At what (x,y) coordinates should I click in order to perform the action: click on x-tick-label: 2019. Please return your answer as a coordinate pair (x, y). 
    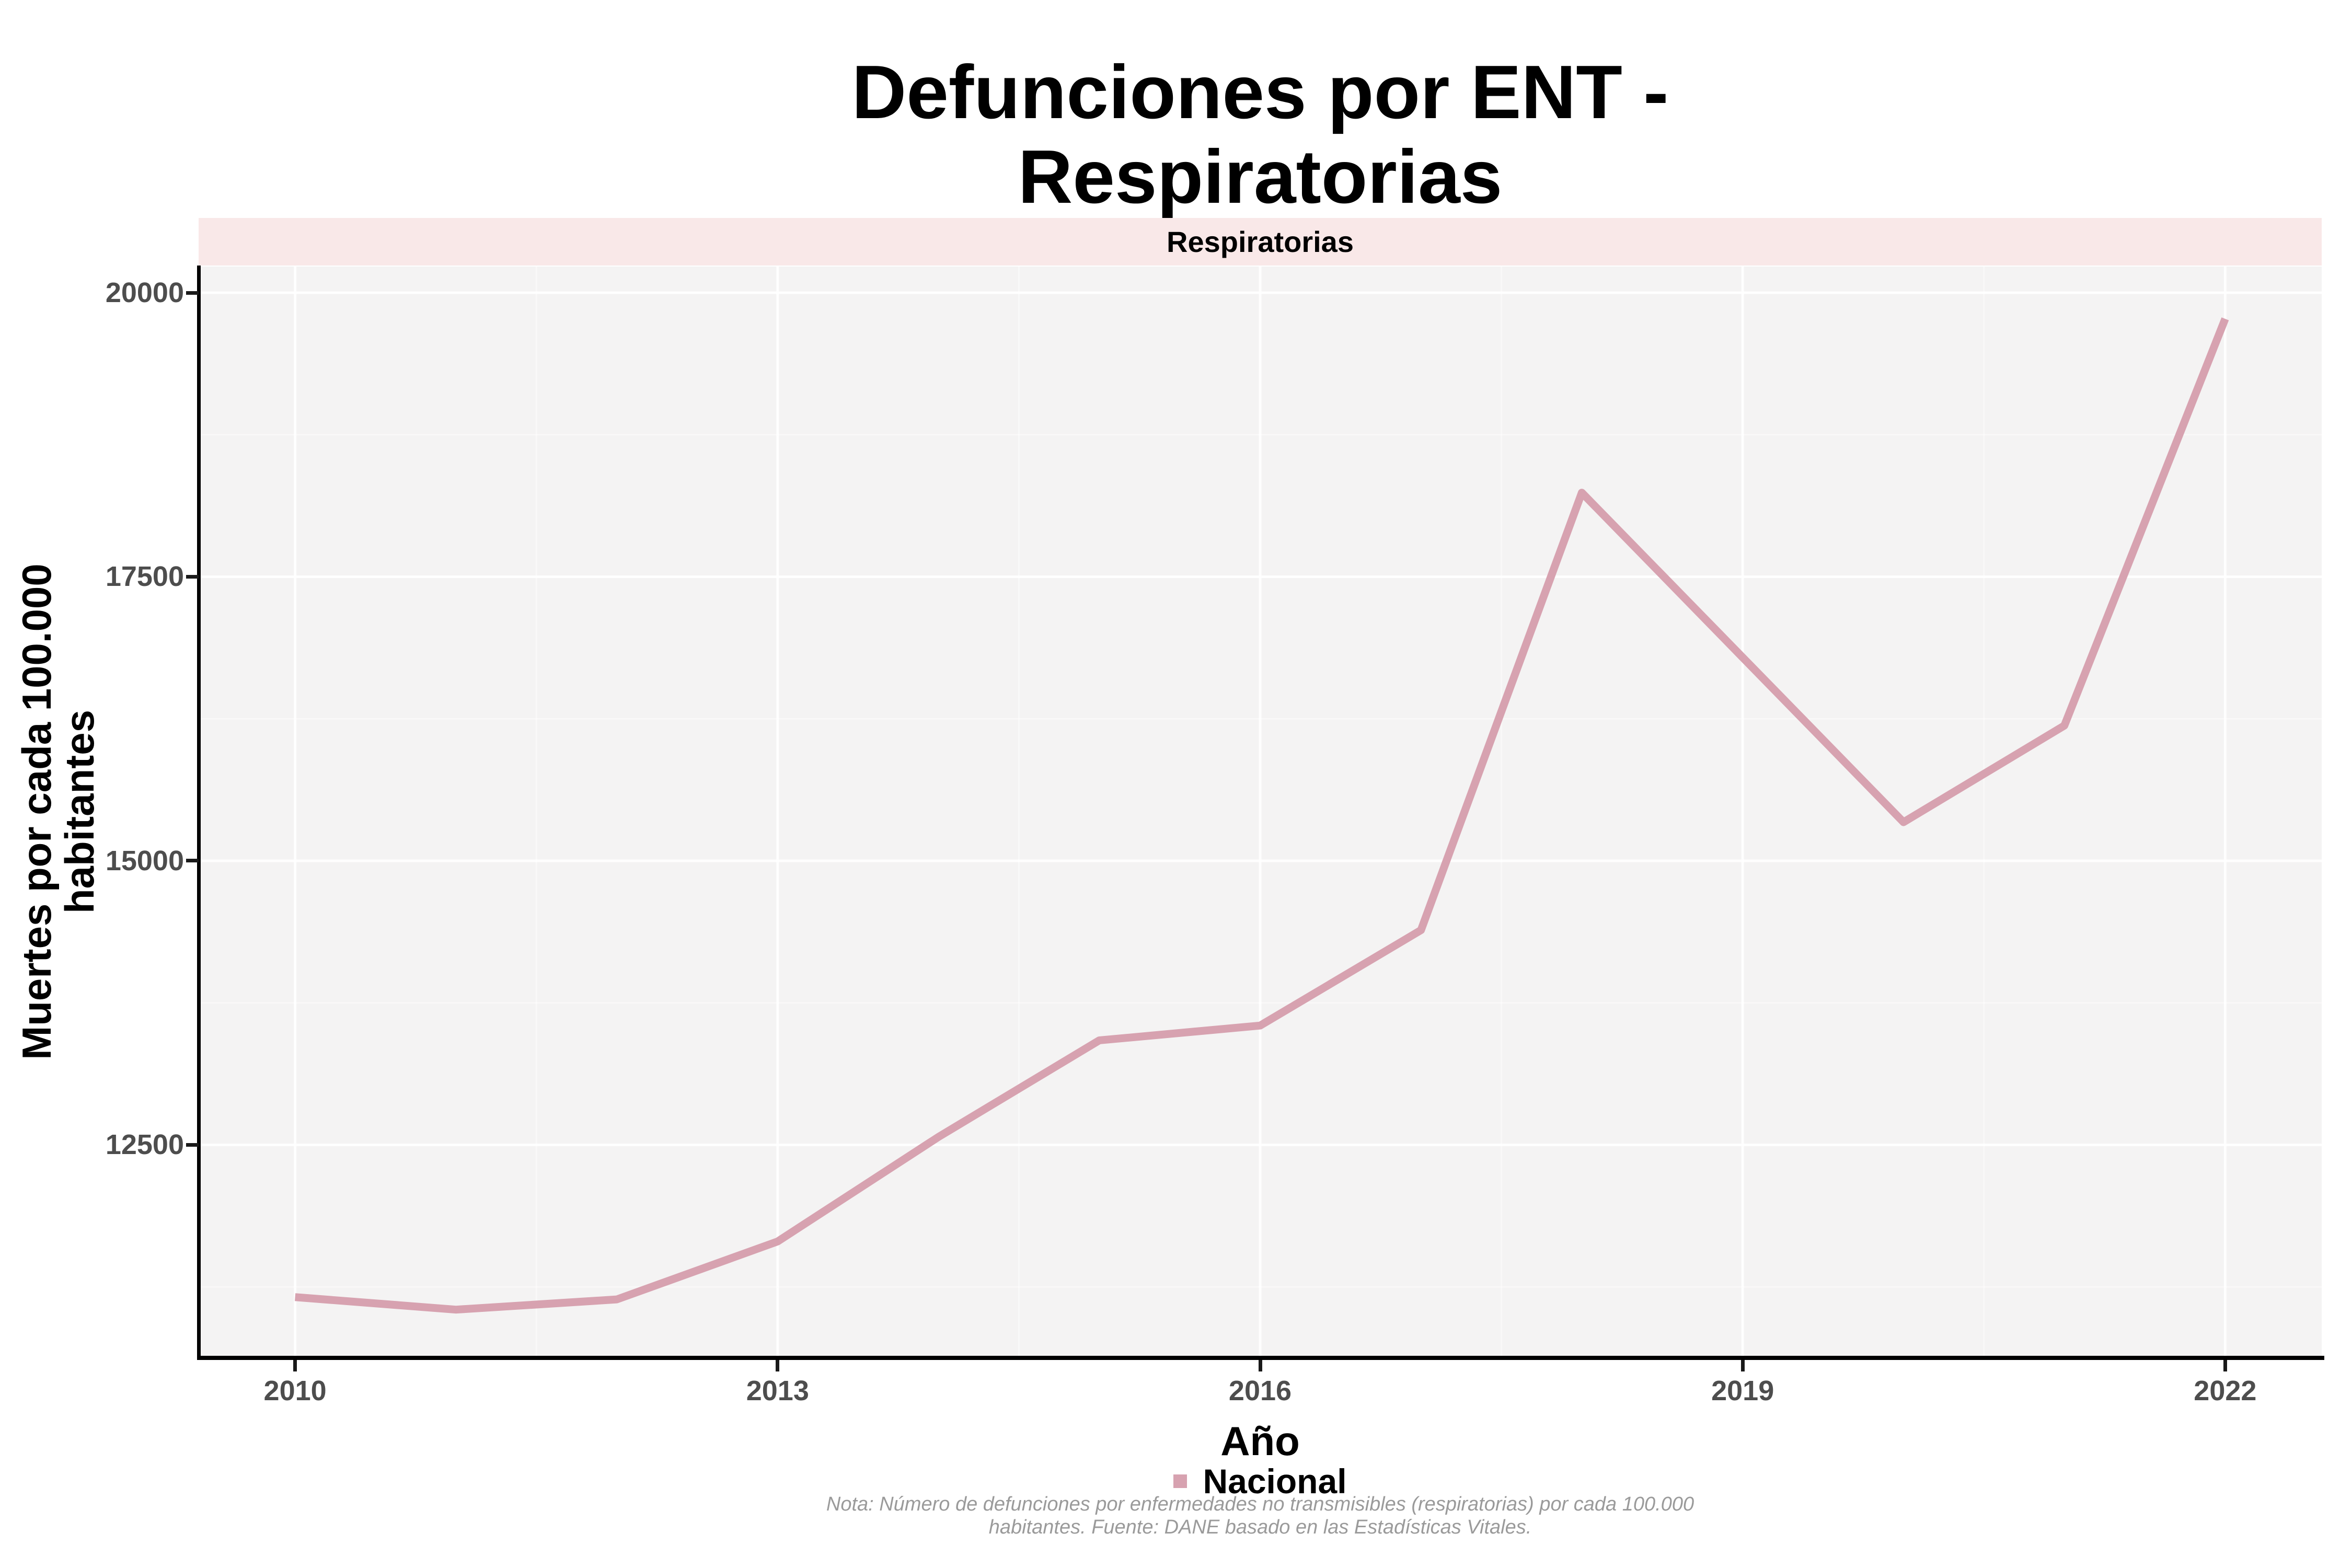
    Looking at the image, I should click on (1742, 1390).